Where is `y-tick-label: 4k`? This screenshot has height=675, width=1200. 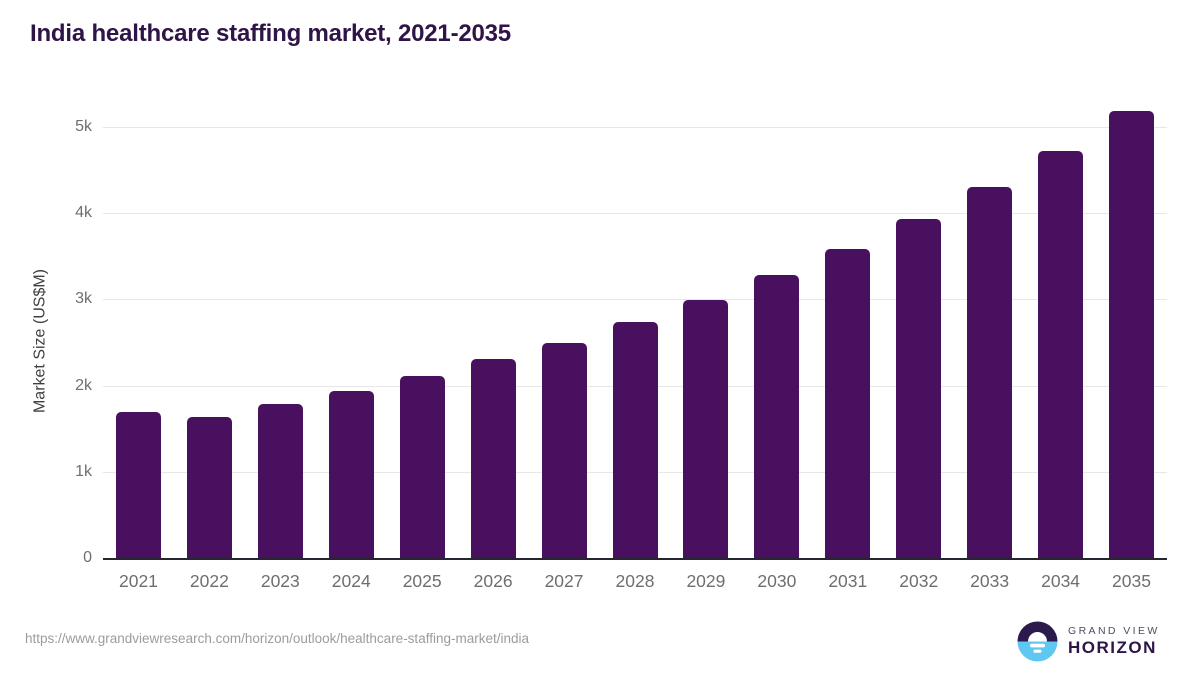
y-tick-label: 4k is located at coordinates (83, 213).